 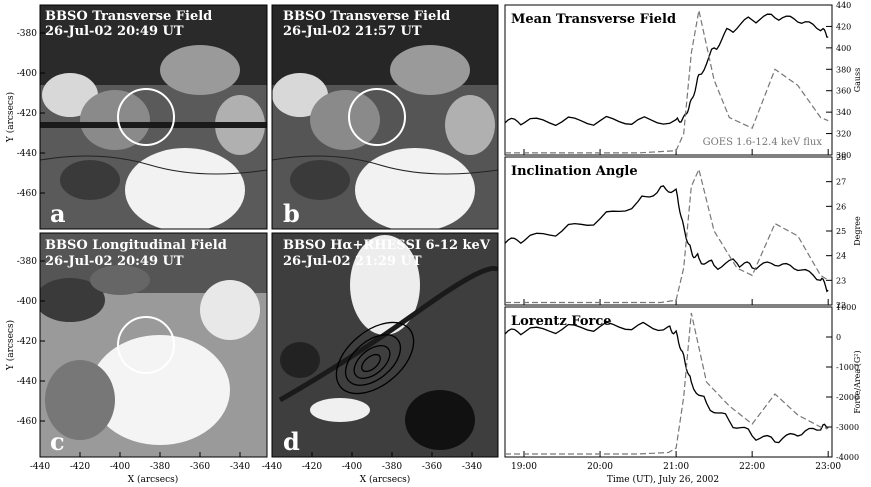 What do you see at coordinates (843, 69) in the screenshot?
I see `chart-y-tick-label: 380` at bounding box center [843, 69].